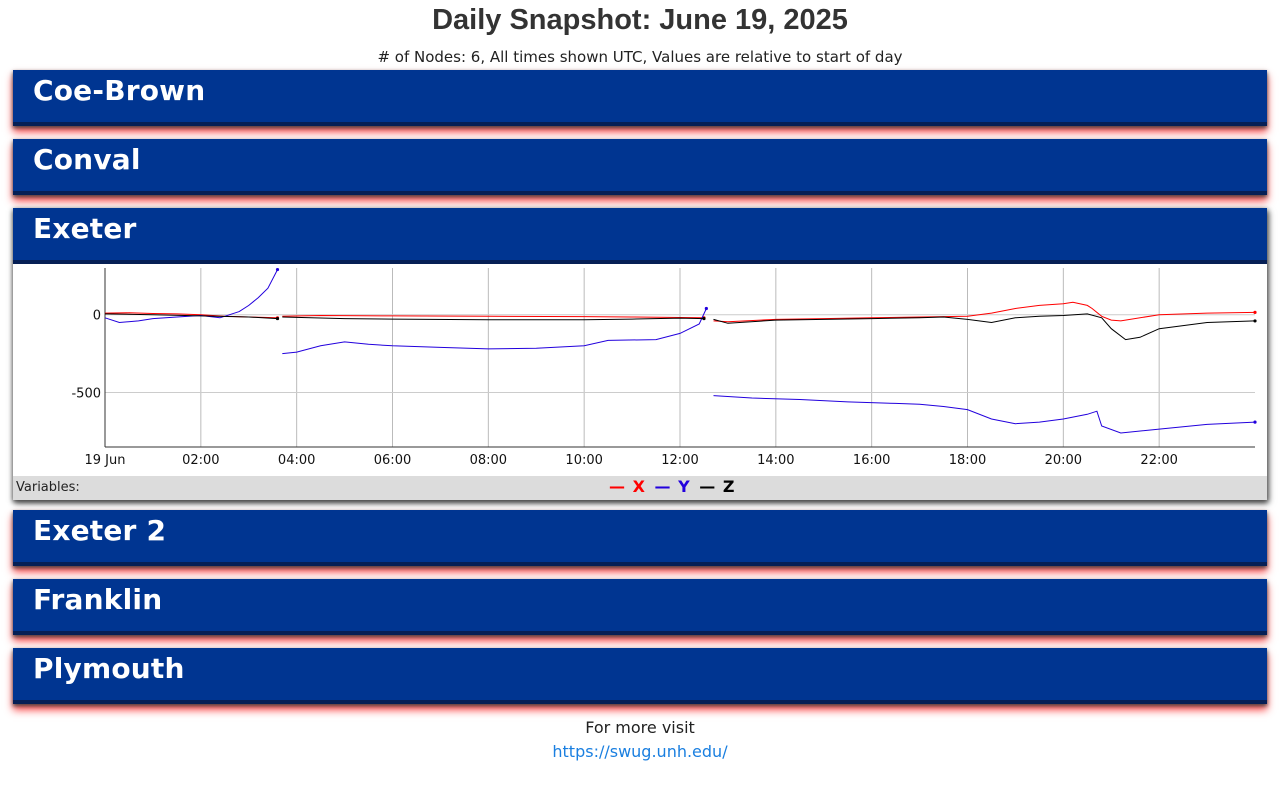 This screenshot has width=1280, height=789. Describe the element at coordinates (105, 460) in the screenshot. I see `x-tick-label-0: 19 Jun` at that location.